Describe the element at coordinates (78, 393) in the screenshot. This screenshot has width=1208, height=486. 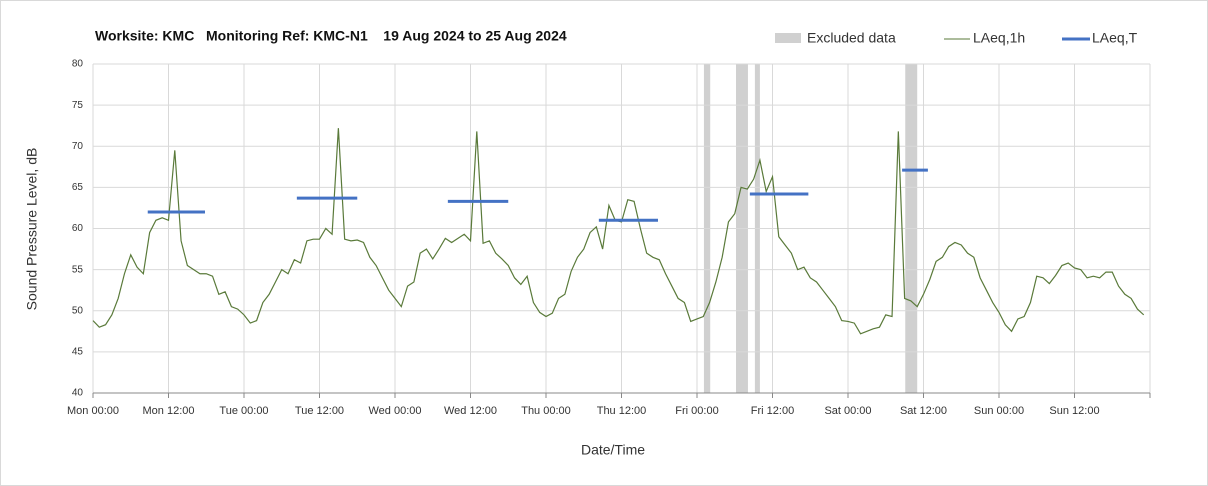
I see `y-tick-label: 40` at that location.